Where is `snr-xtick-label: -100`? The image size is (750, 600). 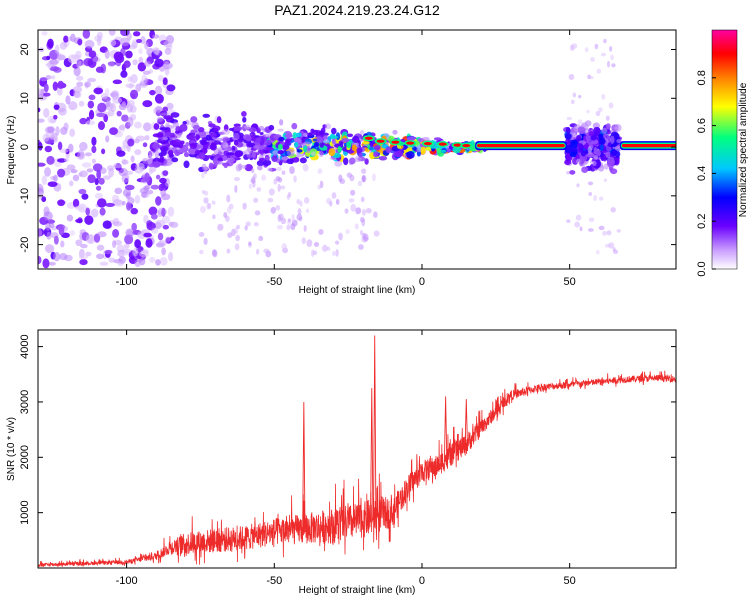 snr-xtick-label: -100 is located at coordinates (127, 581).